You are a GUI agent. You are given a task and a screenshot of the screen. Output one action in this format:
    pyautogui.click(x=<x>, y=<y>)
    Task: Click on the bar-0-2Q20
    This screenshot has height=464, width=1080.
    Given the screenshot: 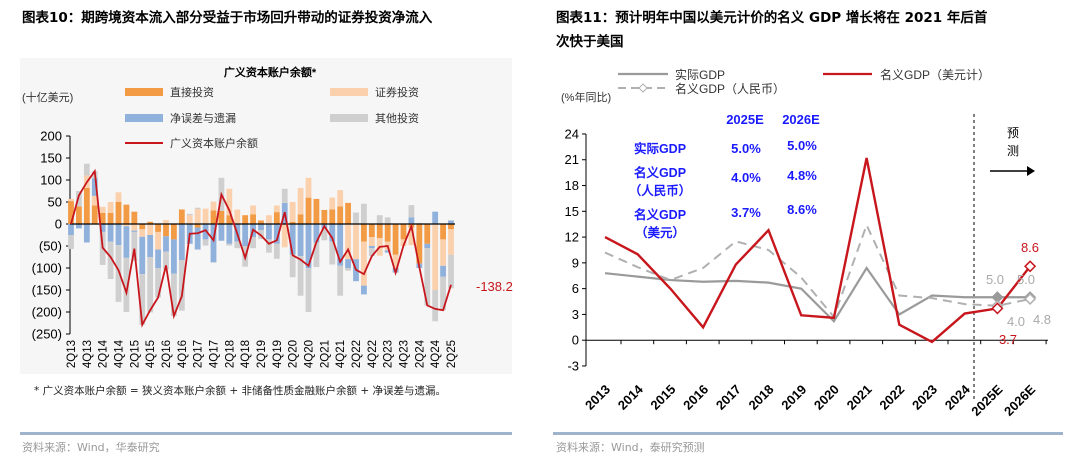 What is the action you would take?
    pyautogui.click(x=292, y=222)
    